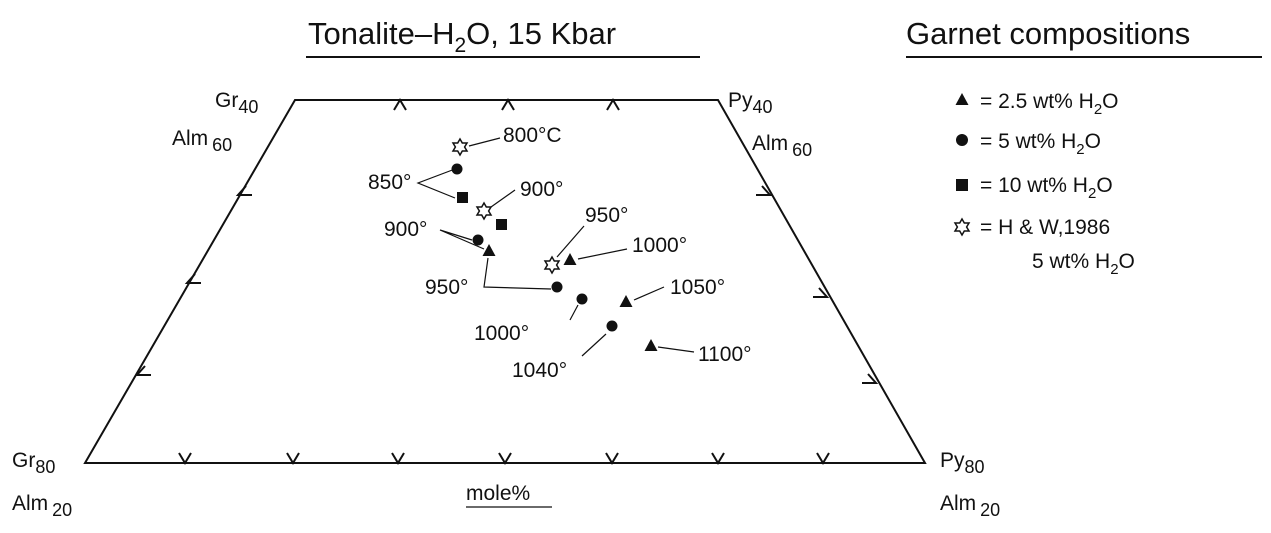  I want to click on legend-entry: 5 wt% H2O, so click(1083, 264).